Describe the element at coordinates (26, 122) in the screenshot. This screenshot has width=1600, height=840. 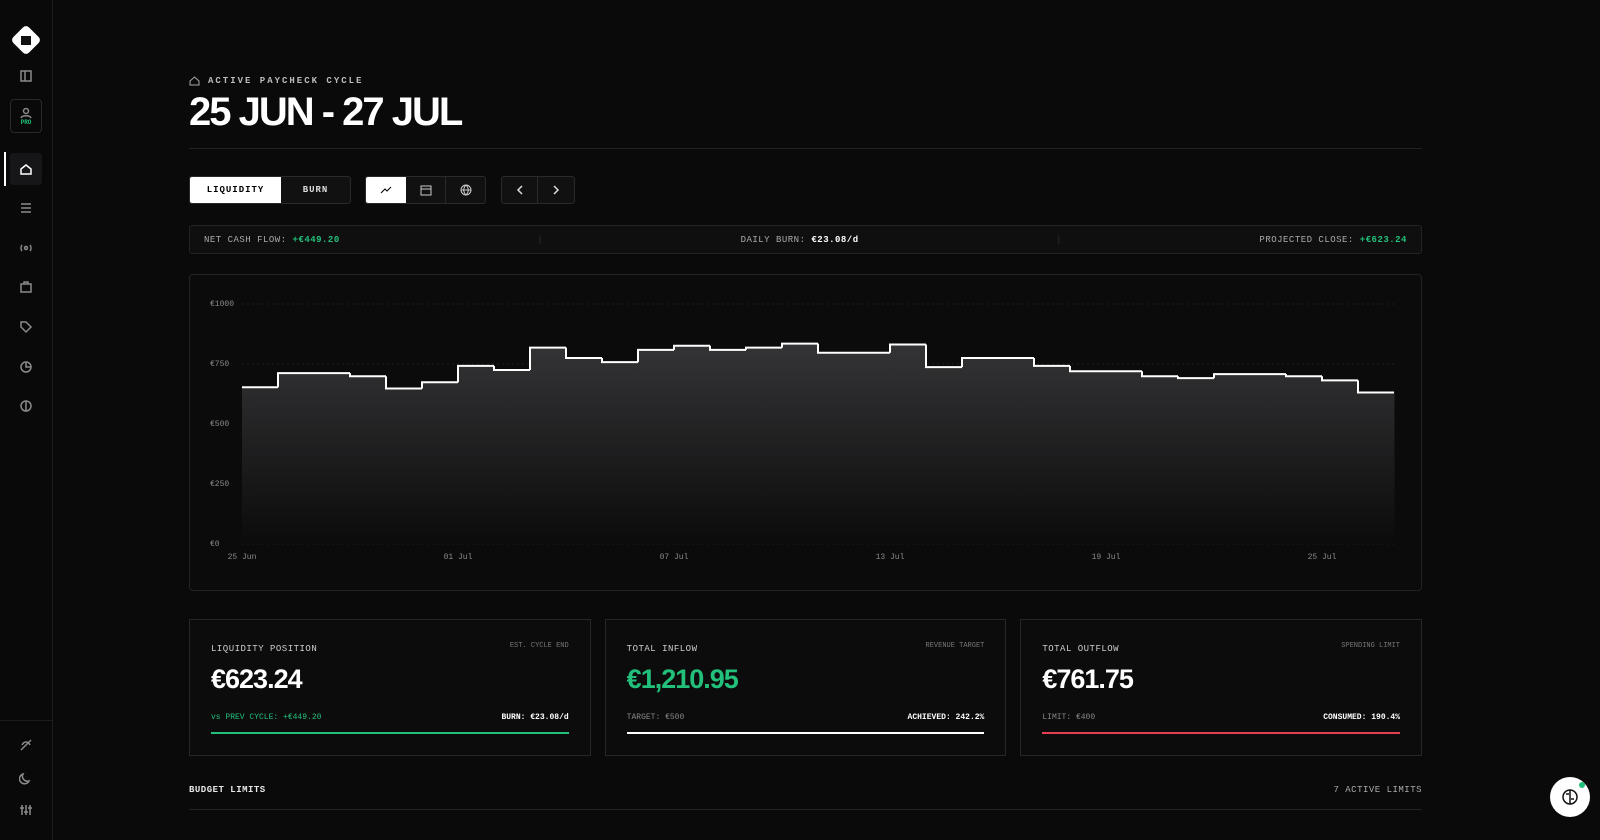
I see `pro-badge: PRO` at that location.